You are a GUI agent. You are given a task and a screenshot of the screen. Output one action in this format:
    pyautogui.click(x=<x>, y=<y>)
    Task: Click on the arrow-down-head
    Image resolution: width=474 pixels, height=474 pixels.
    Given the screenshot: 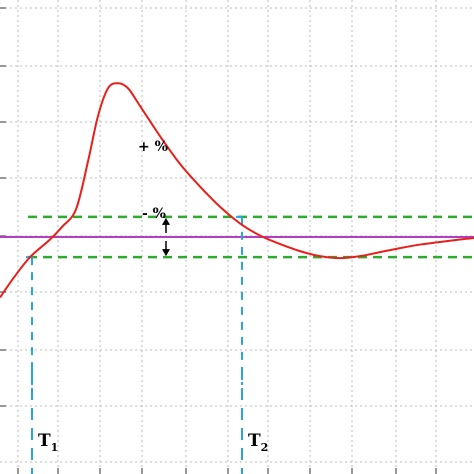 What is the action you would take?
    pyautogui.click(x=166, y=253)
    